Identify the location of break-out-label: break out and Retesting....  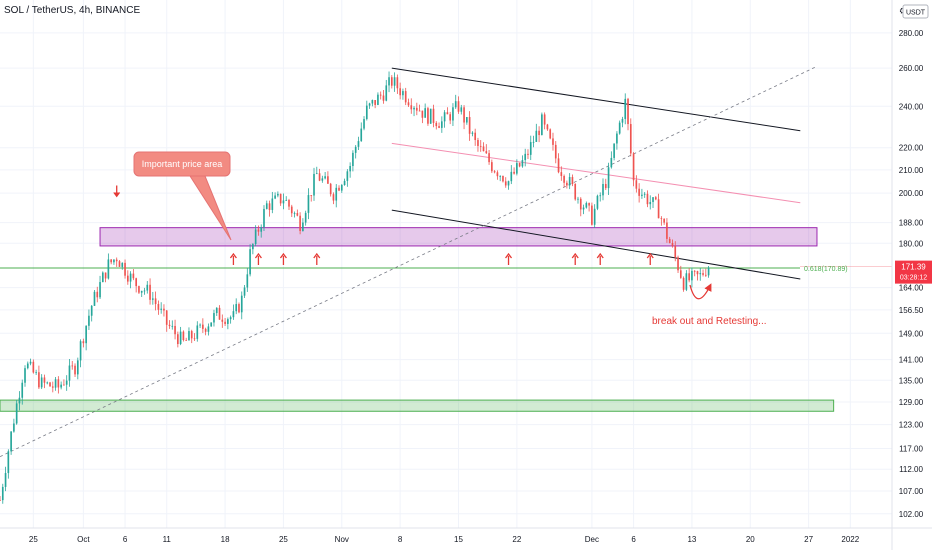
(709, 321).